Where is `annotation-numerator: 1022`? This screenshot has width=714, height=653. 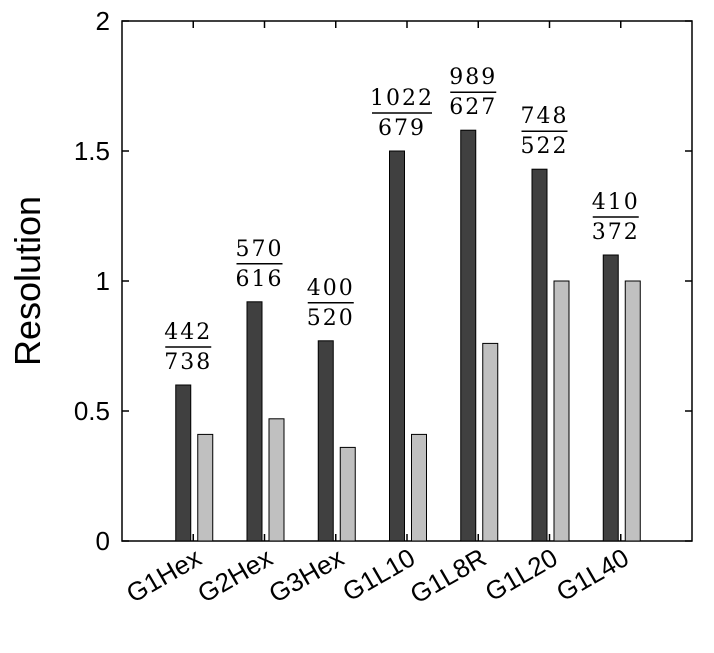
annotation-numerator: 1022 is located at coordinates (402, 98).